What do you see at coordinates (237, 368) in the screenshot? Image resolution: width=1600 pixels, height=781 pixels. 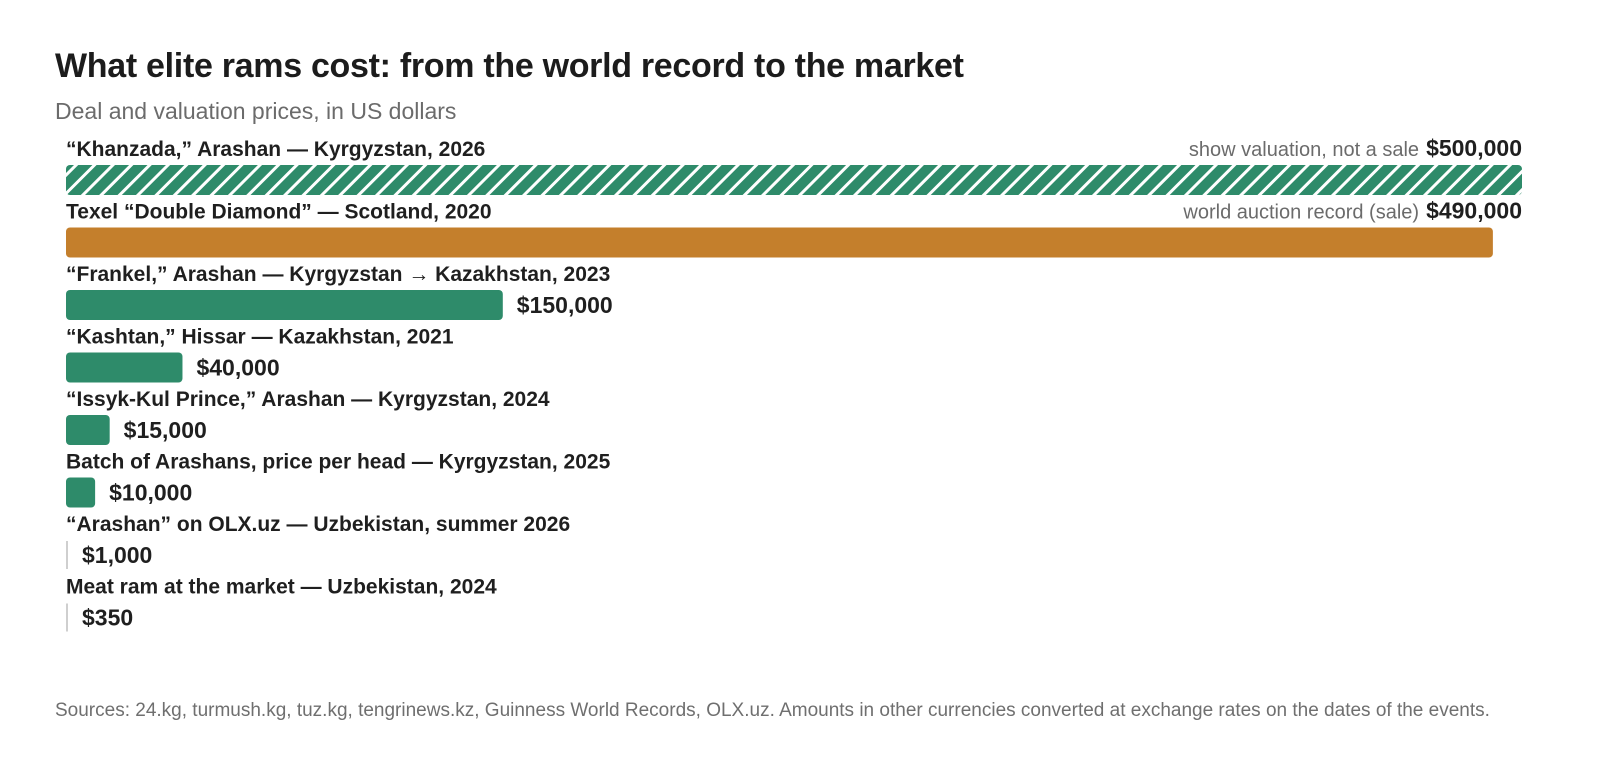 I see `value-label: $40,000` at bounding box center [237, 368].